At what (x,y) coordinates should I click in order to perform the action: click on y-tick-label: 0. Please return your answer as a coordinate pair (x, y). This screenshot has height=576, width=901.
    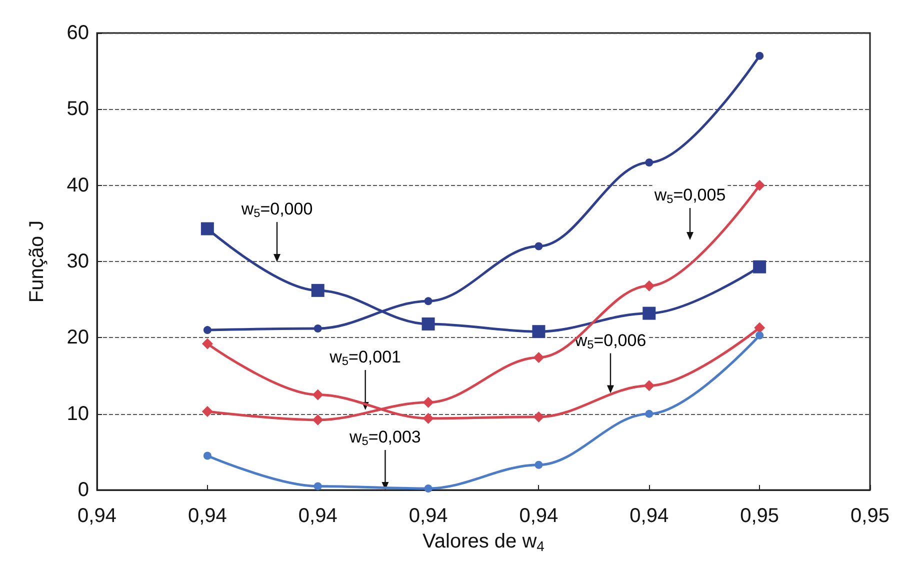
    Looking at the image, I should click on (83, 490).